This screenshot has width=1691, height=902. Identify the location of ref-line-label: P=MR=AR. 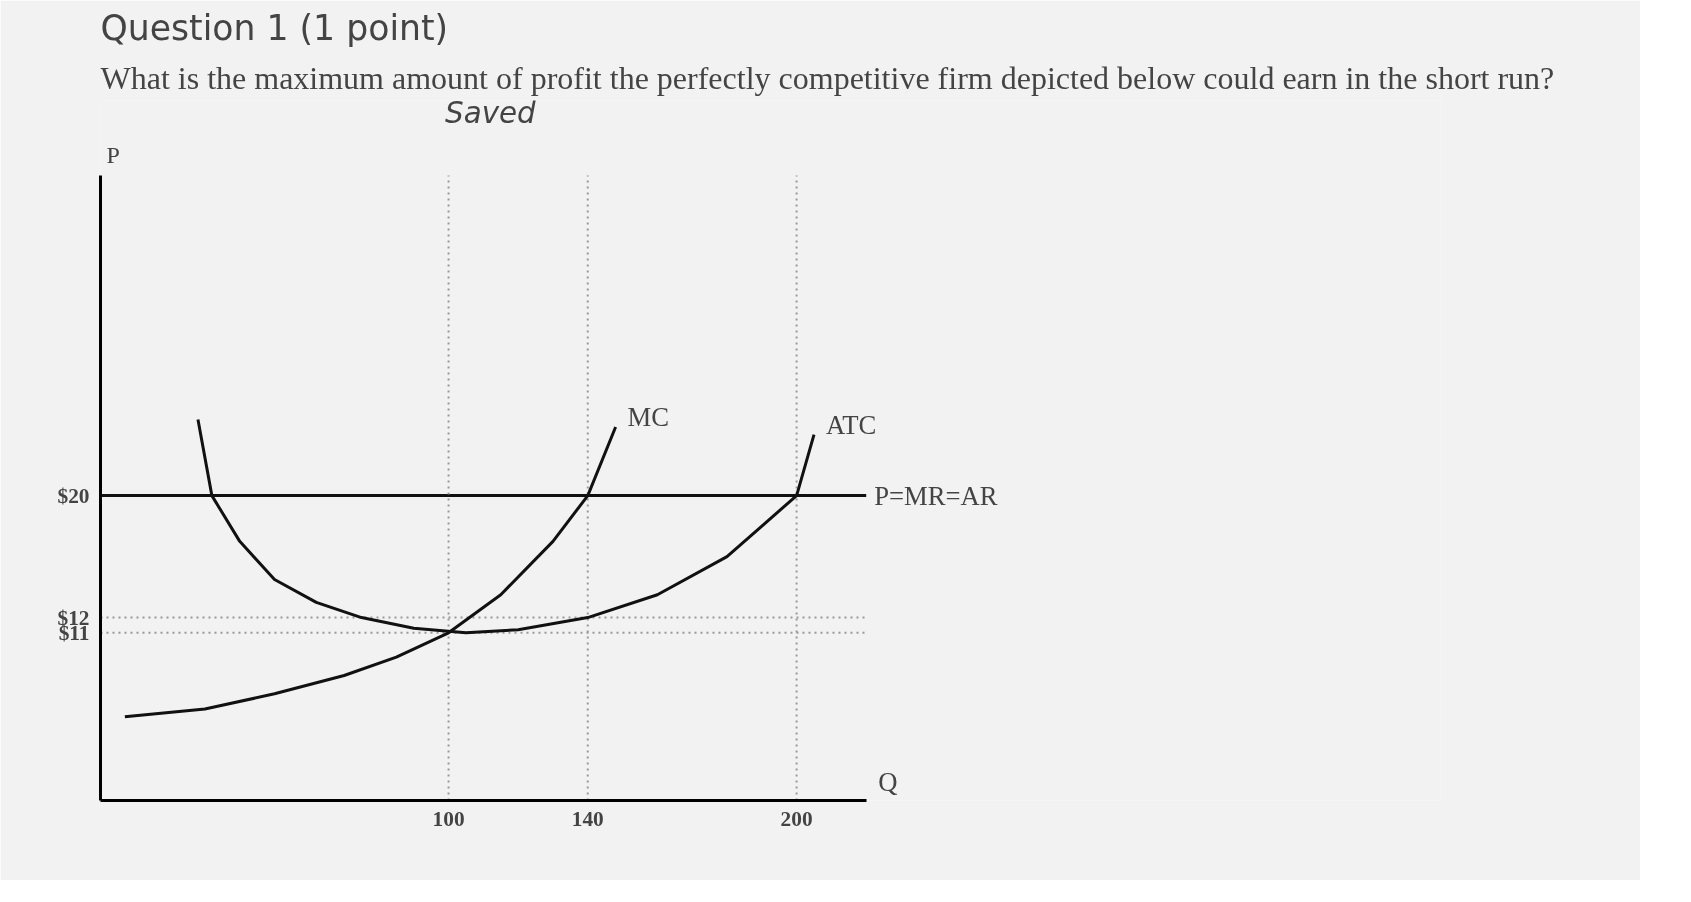
(936, 495).